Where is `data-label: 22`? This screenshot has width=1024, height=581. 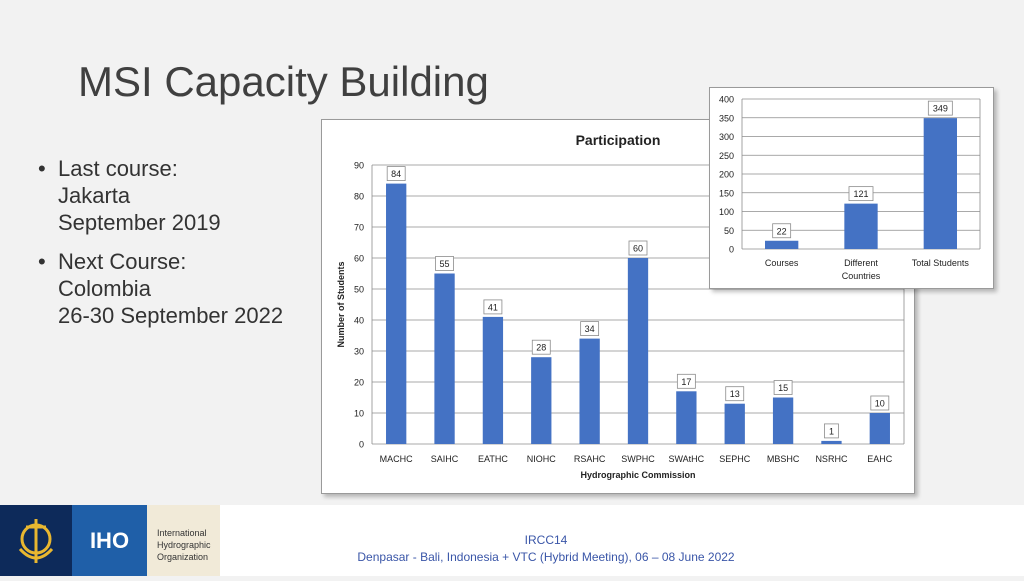
data-label: 22 is located at coordinates (782, 231).